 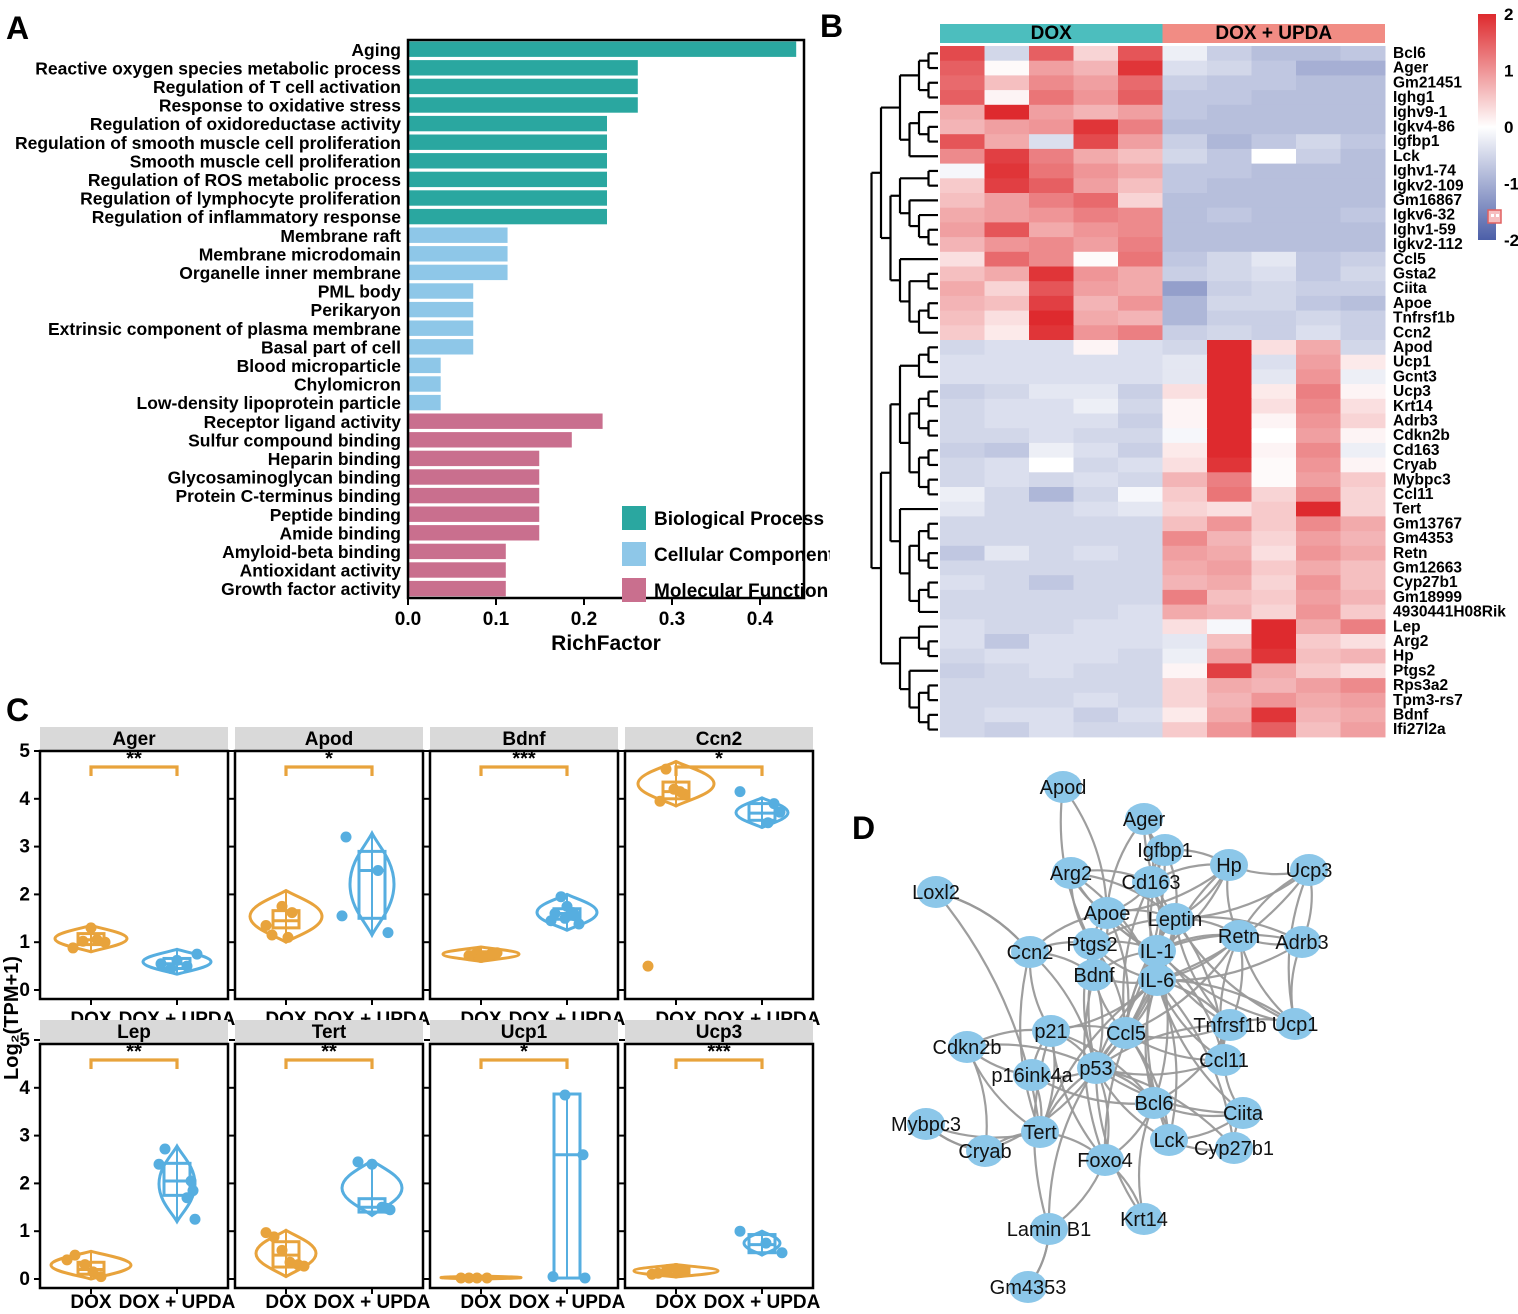 What do you see at coordinates (1146, 1161) in the screenshot?
I see `network-edge` at bounding box center [1146, 1161].